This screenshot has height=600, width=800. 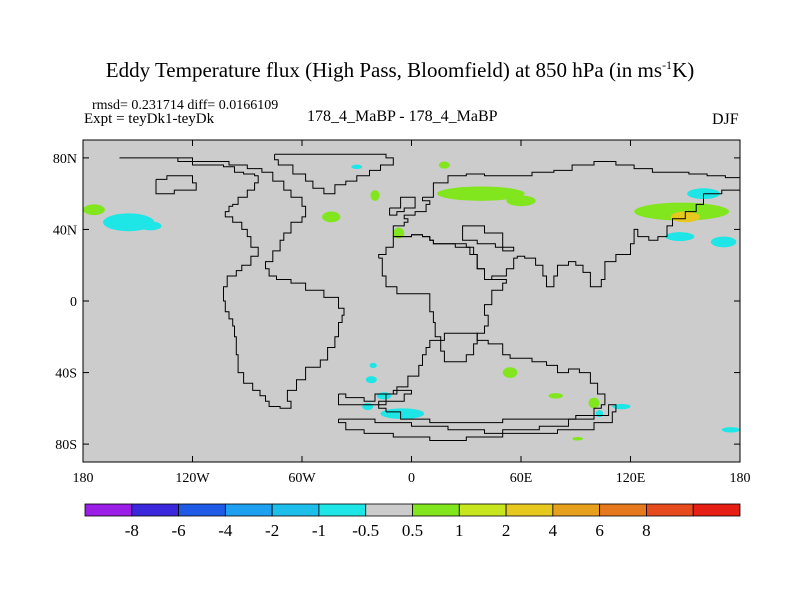 I want to click on x-tick-label-3: 0, so click(x=411, y=478).